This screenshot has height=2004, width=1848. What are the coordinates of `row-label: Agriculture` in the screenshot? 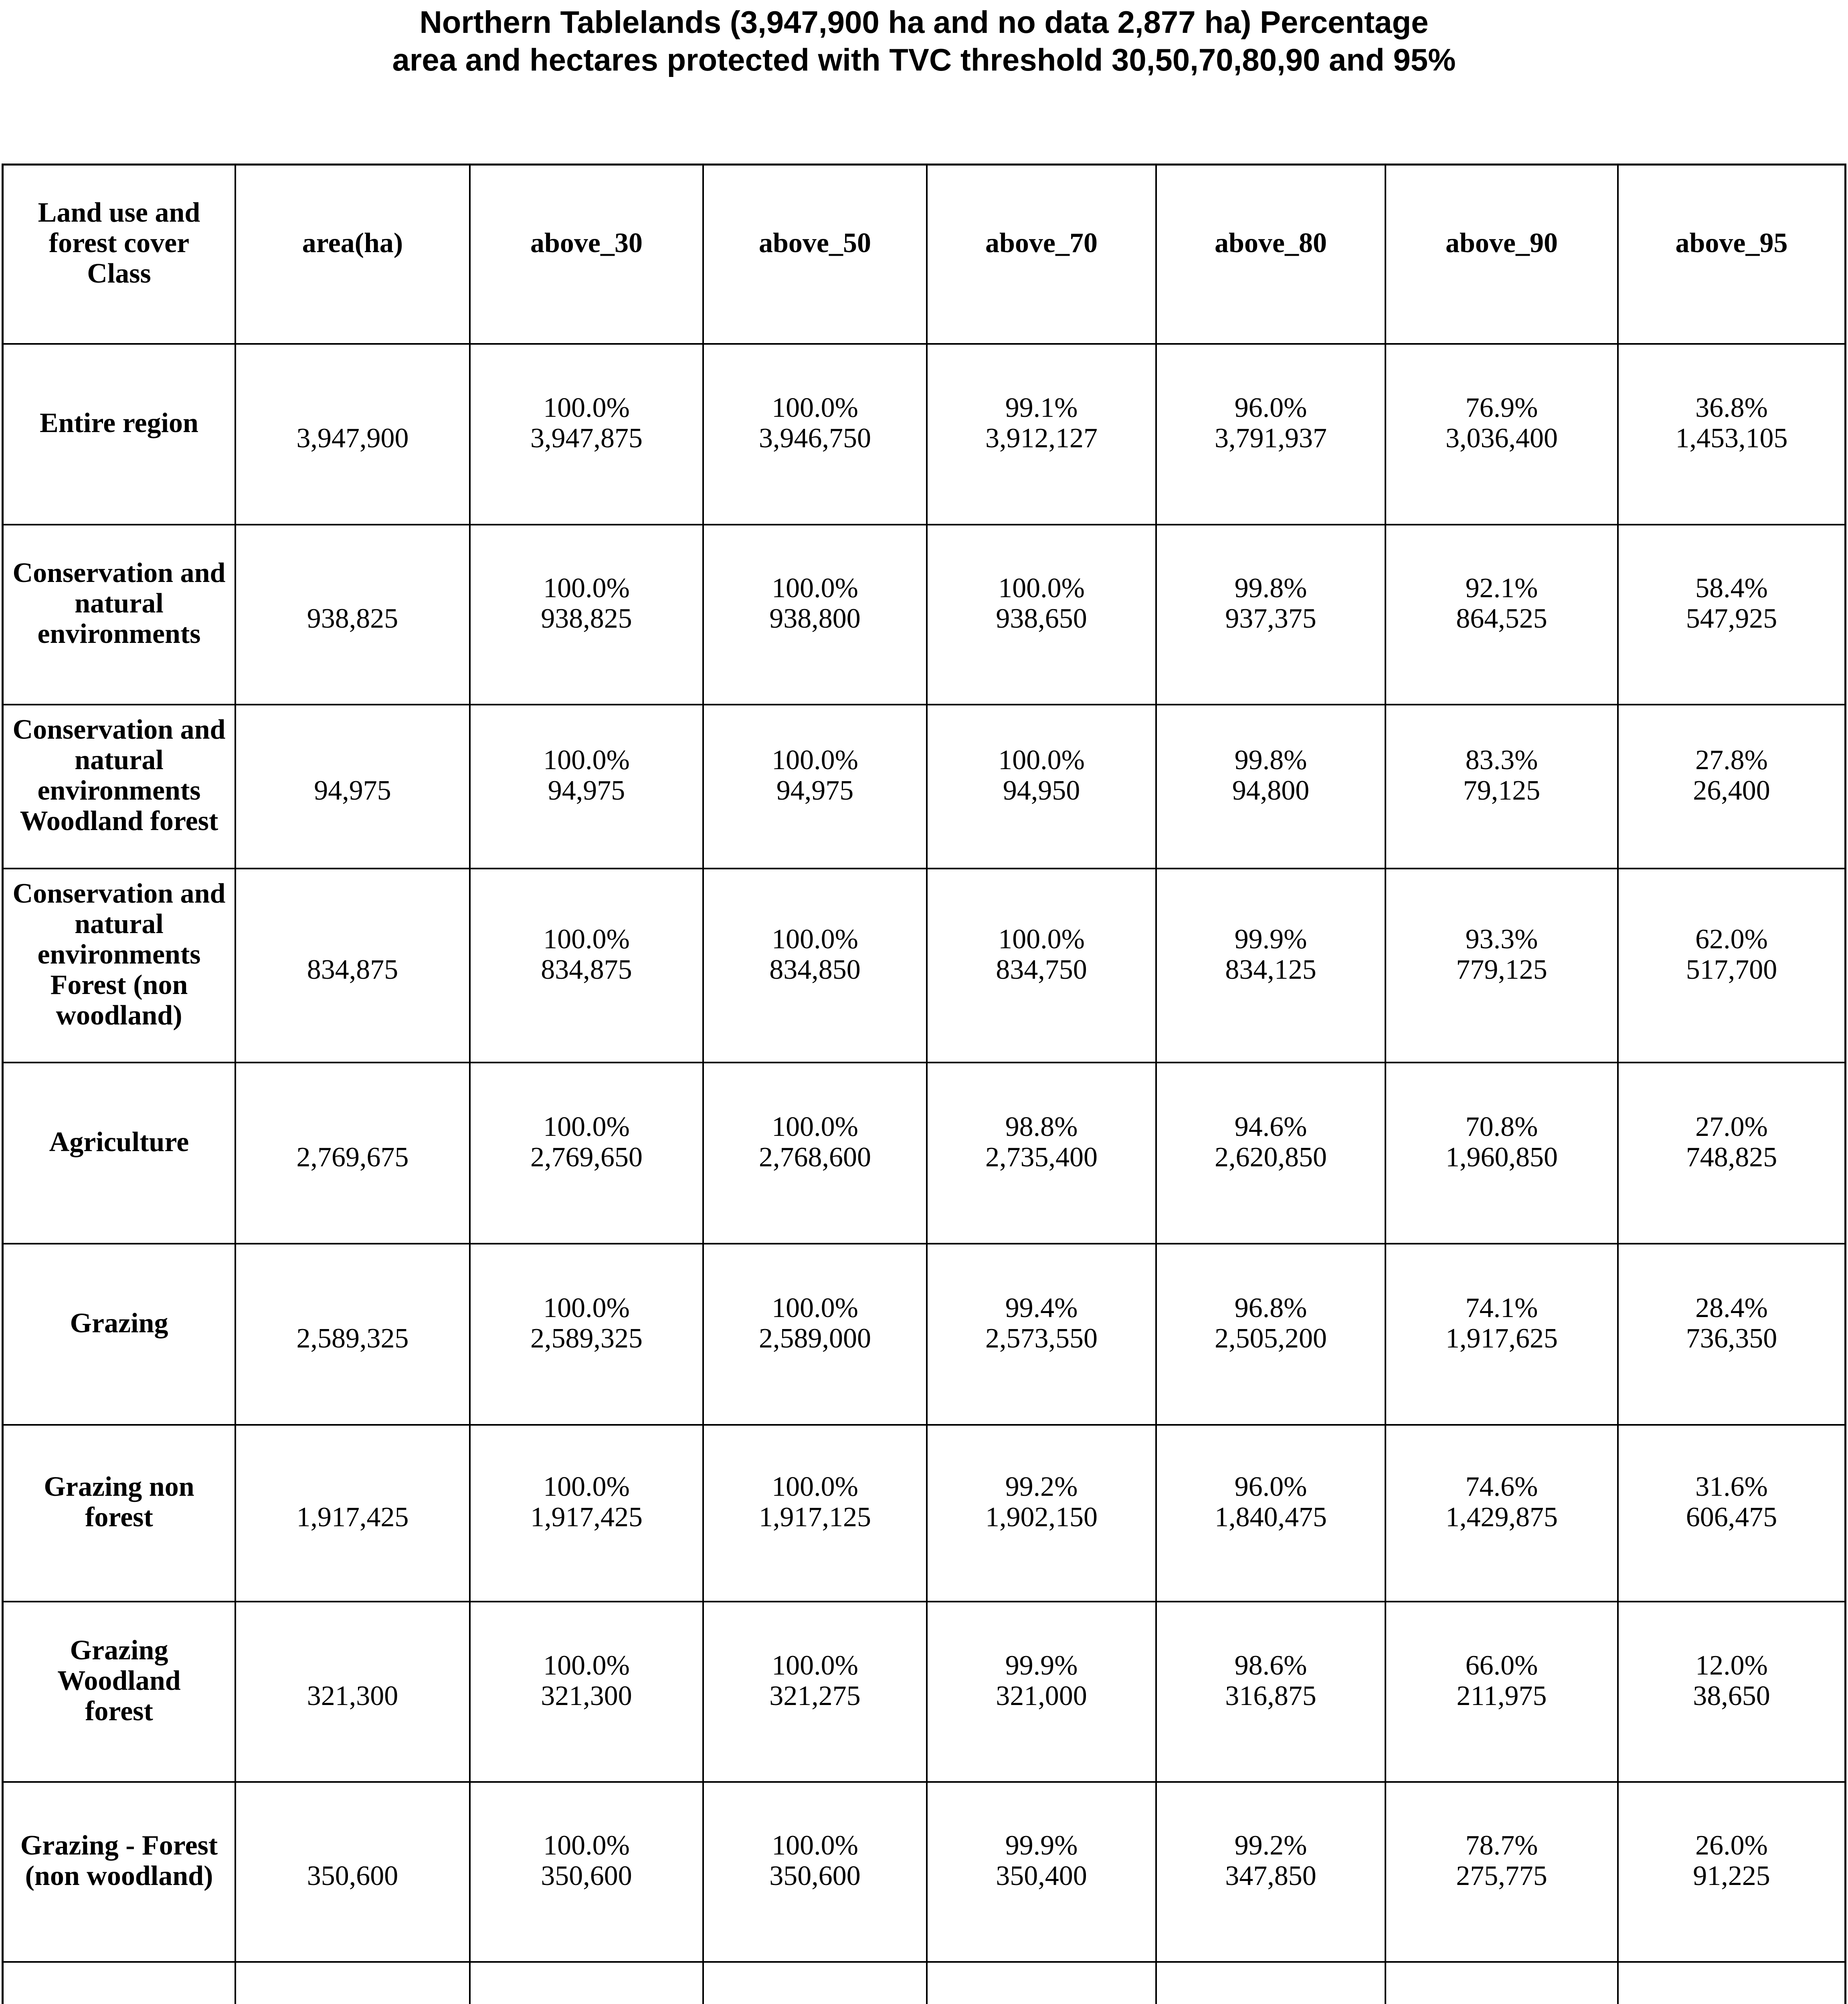 It's located at (120, 1153).